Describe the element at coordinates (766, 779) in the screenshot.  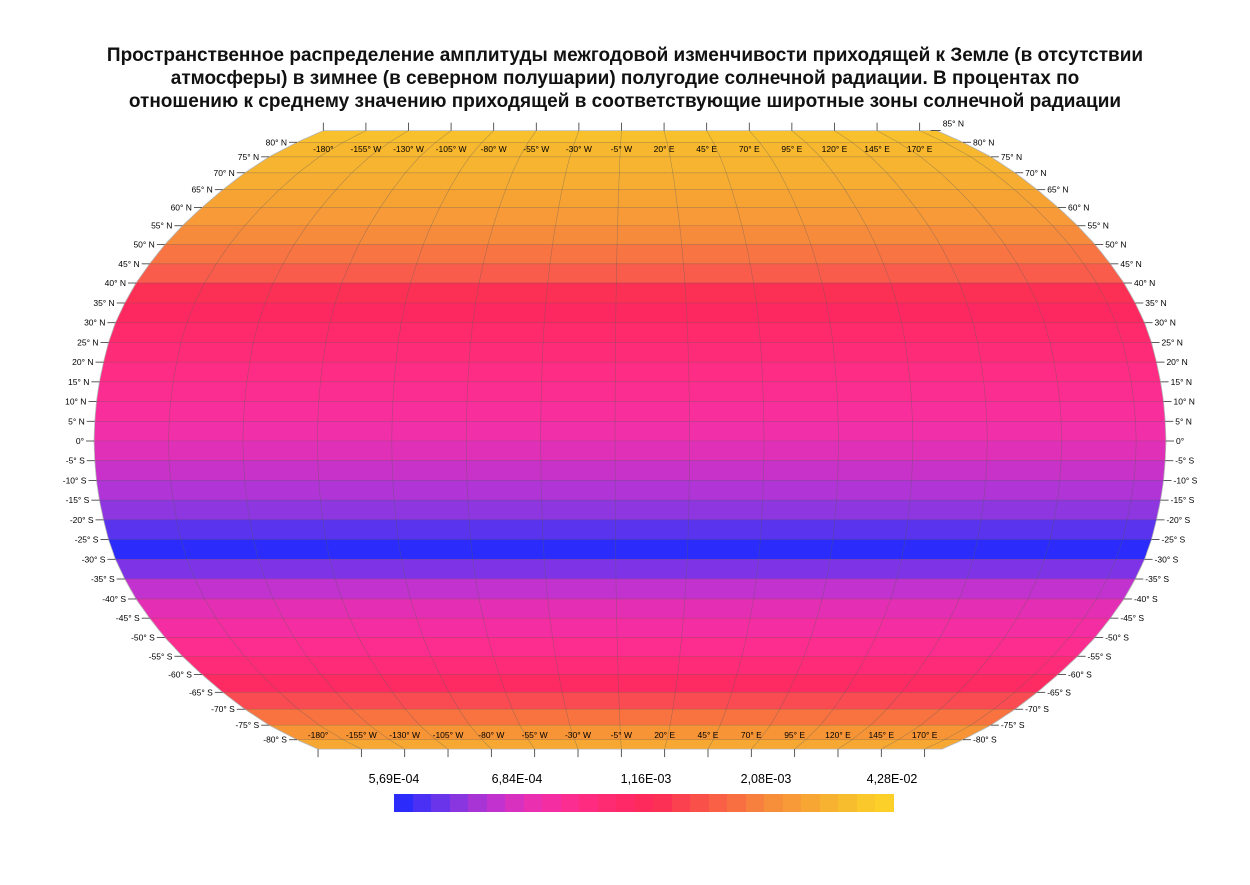
I see `legend-label-4: 2,08E-03` at that location.